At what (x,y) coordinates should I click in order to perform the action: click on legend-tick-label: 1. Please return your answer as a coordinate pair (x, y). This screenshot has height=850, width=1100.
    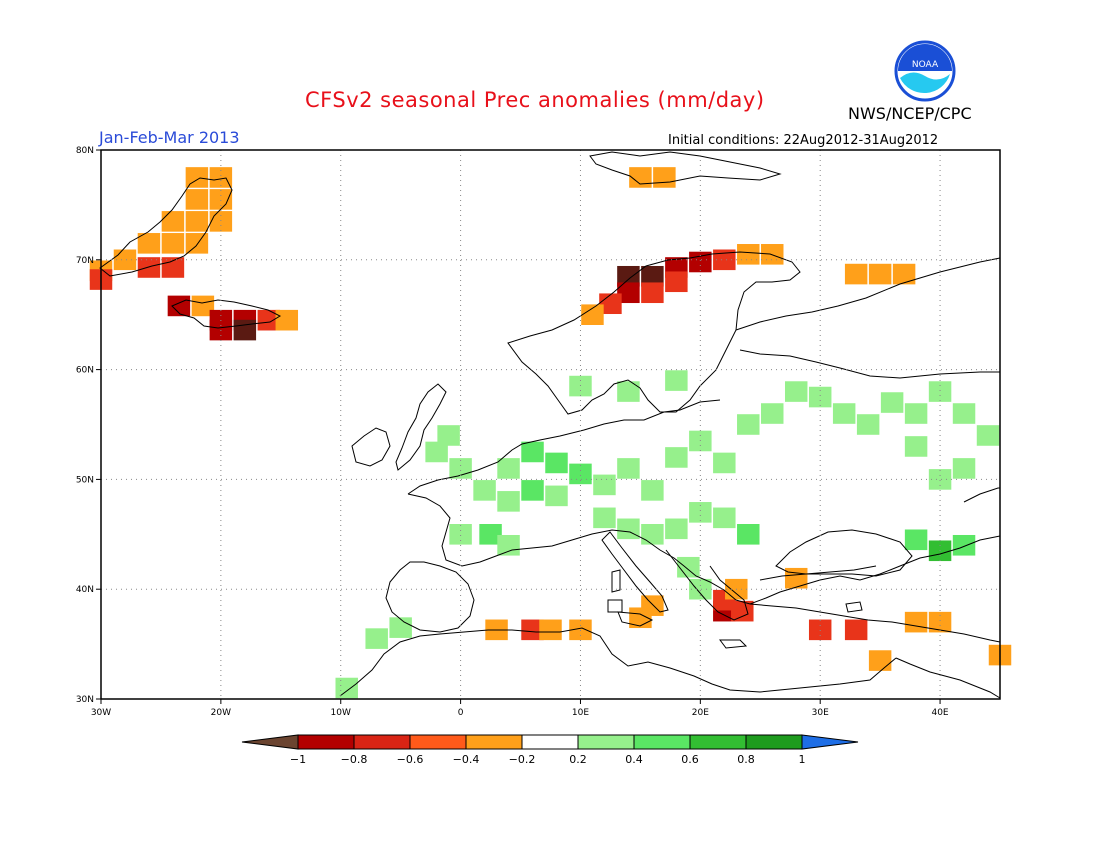
    Looking at the image, I should click on (802, 759).